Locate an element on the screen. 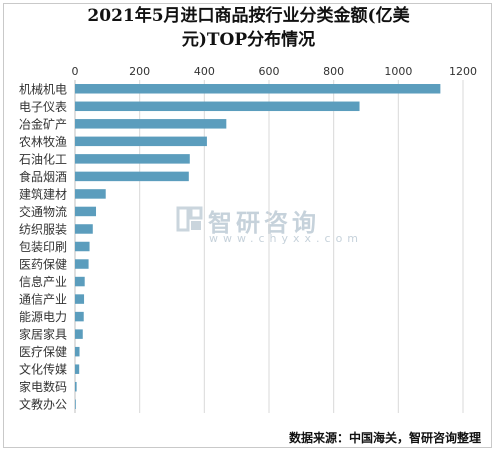  x-tick-label-6: 1200 is located at coordinates (463, 71).